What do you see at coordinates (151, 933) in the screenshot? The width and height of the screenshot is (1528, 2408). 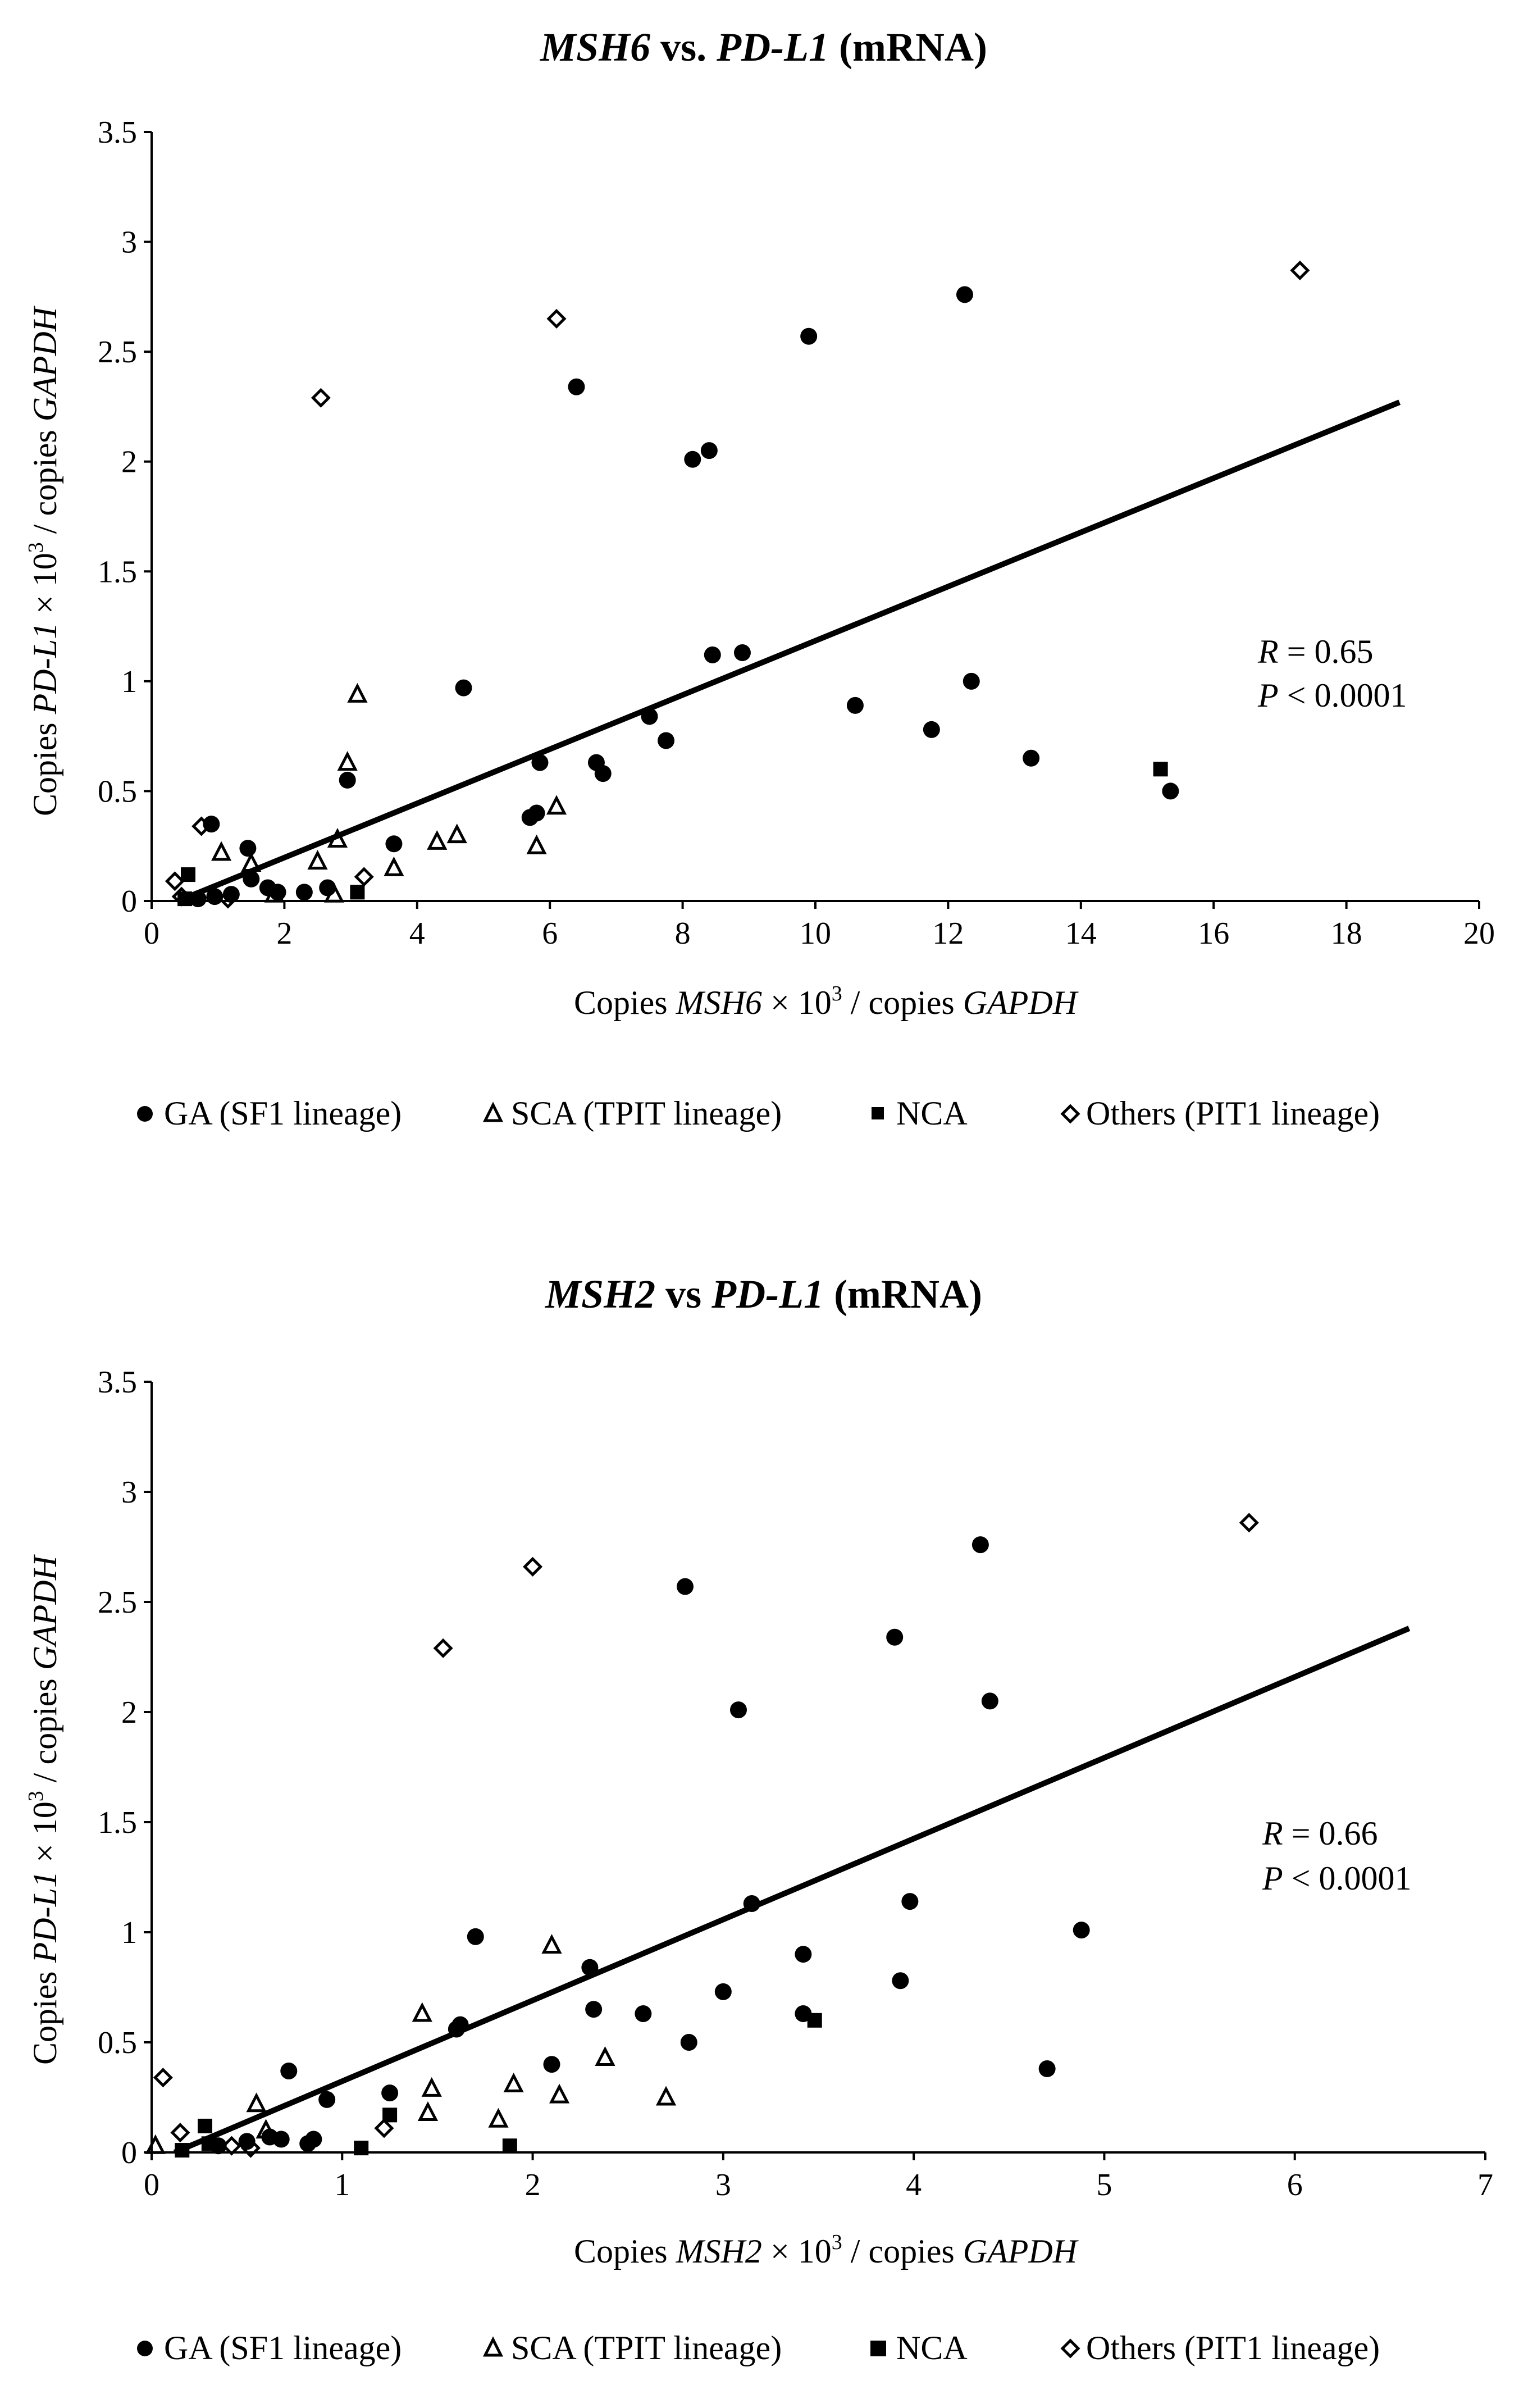 I see `x-tick-label: 0` at bounding box center [151, 933].